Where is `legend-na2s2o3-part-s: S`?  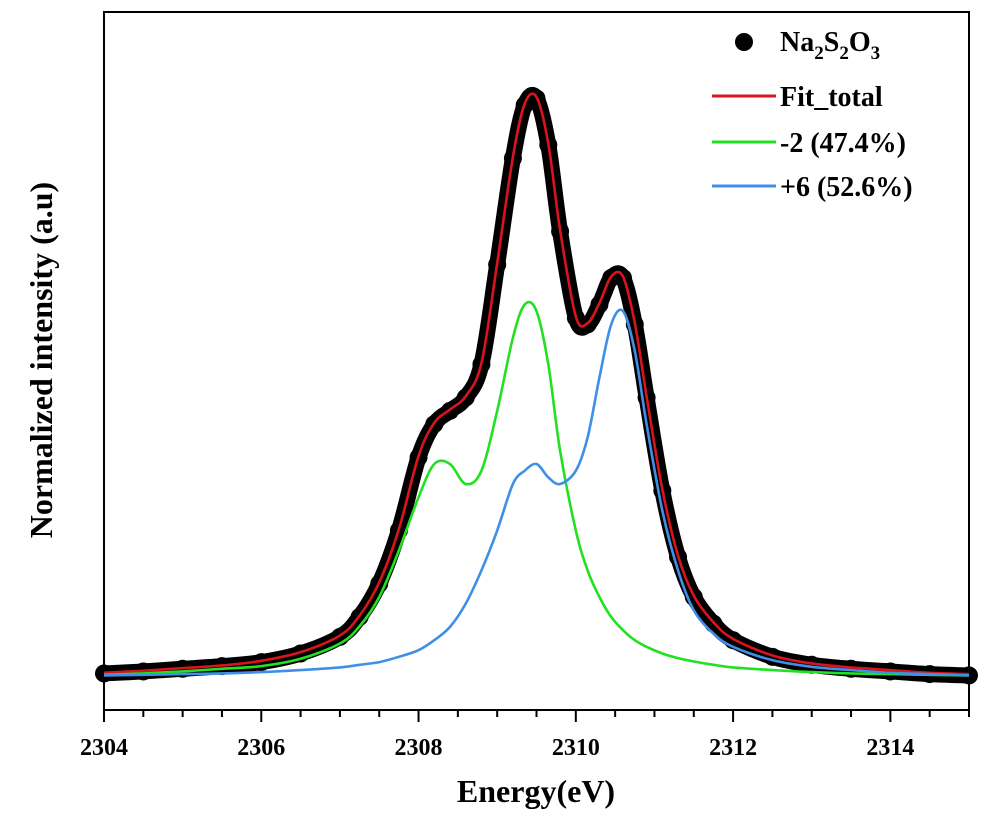 legend-na2s2o3-part-s: S is located at coordinates (832, 42).